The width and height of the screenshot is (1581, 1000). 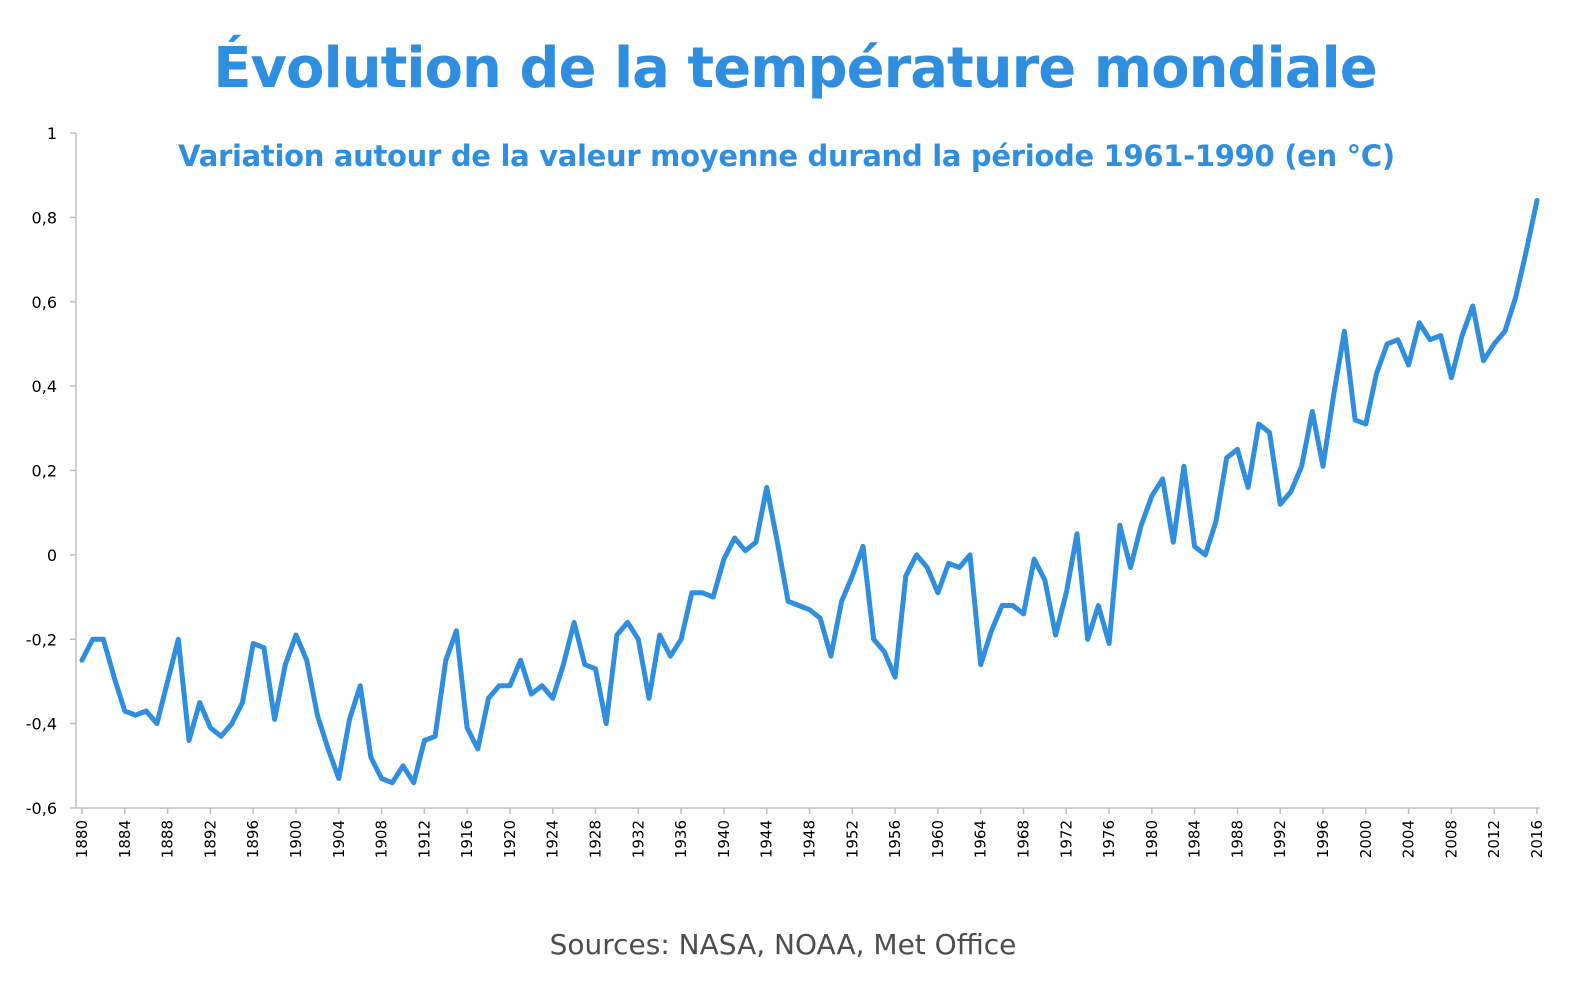 What do you see at coordinates (41, 639) in the screenshot?
I see `y-tick-label: -0,2` at bounding box center [41, 639].